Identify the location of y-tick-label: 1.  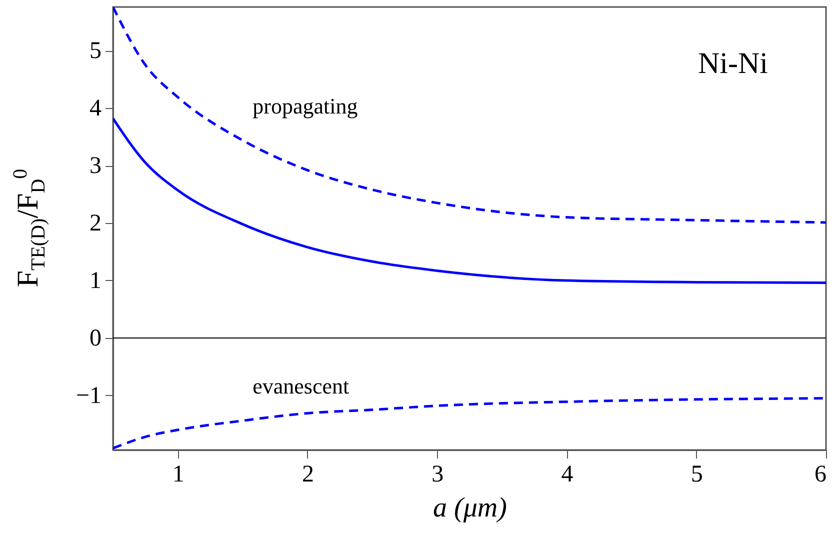
(96, 281).